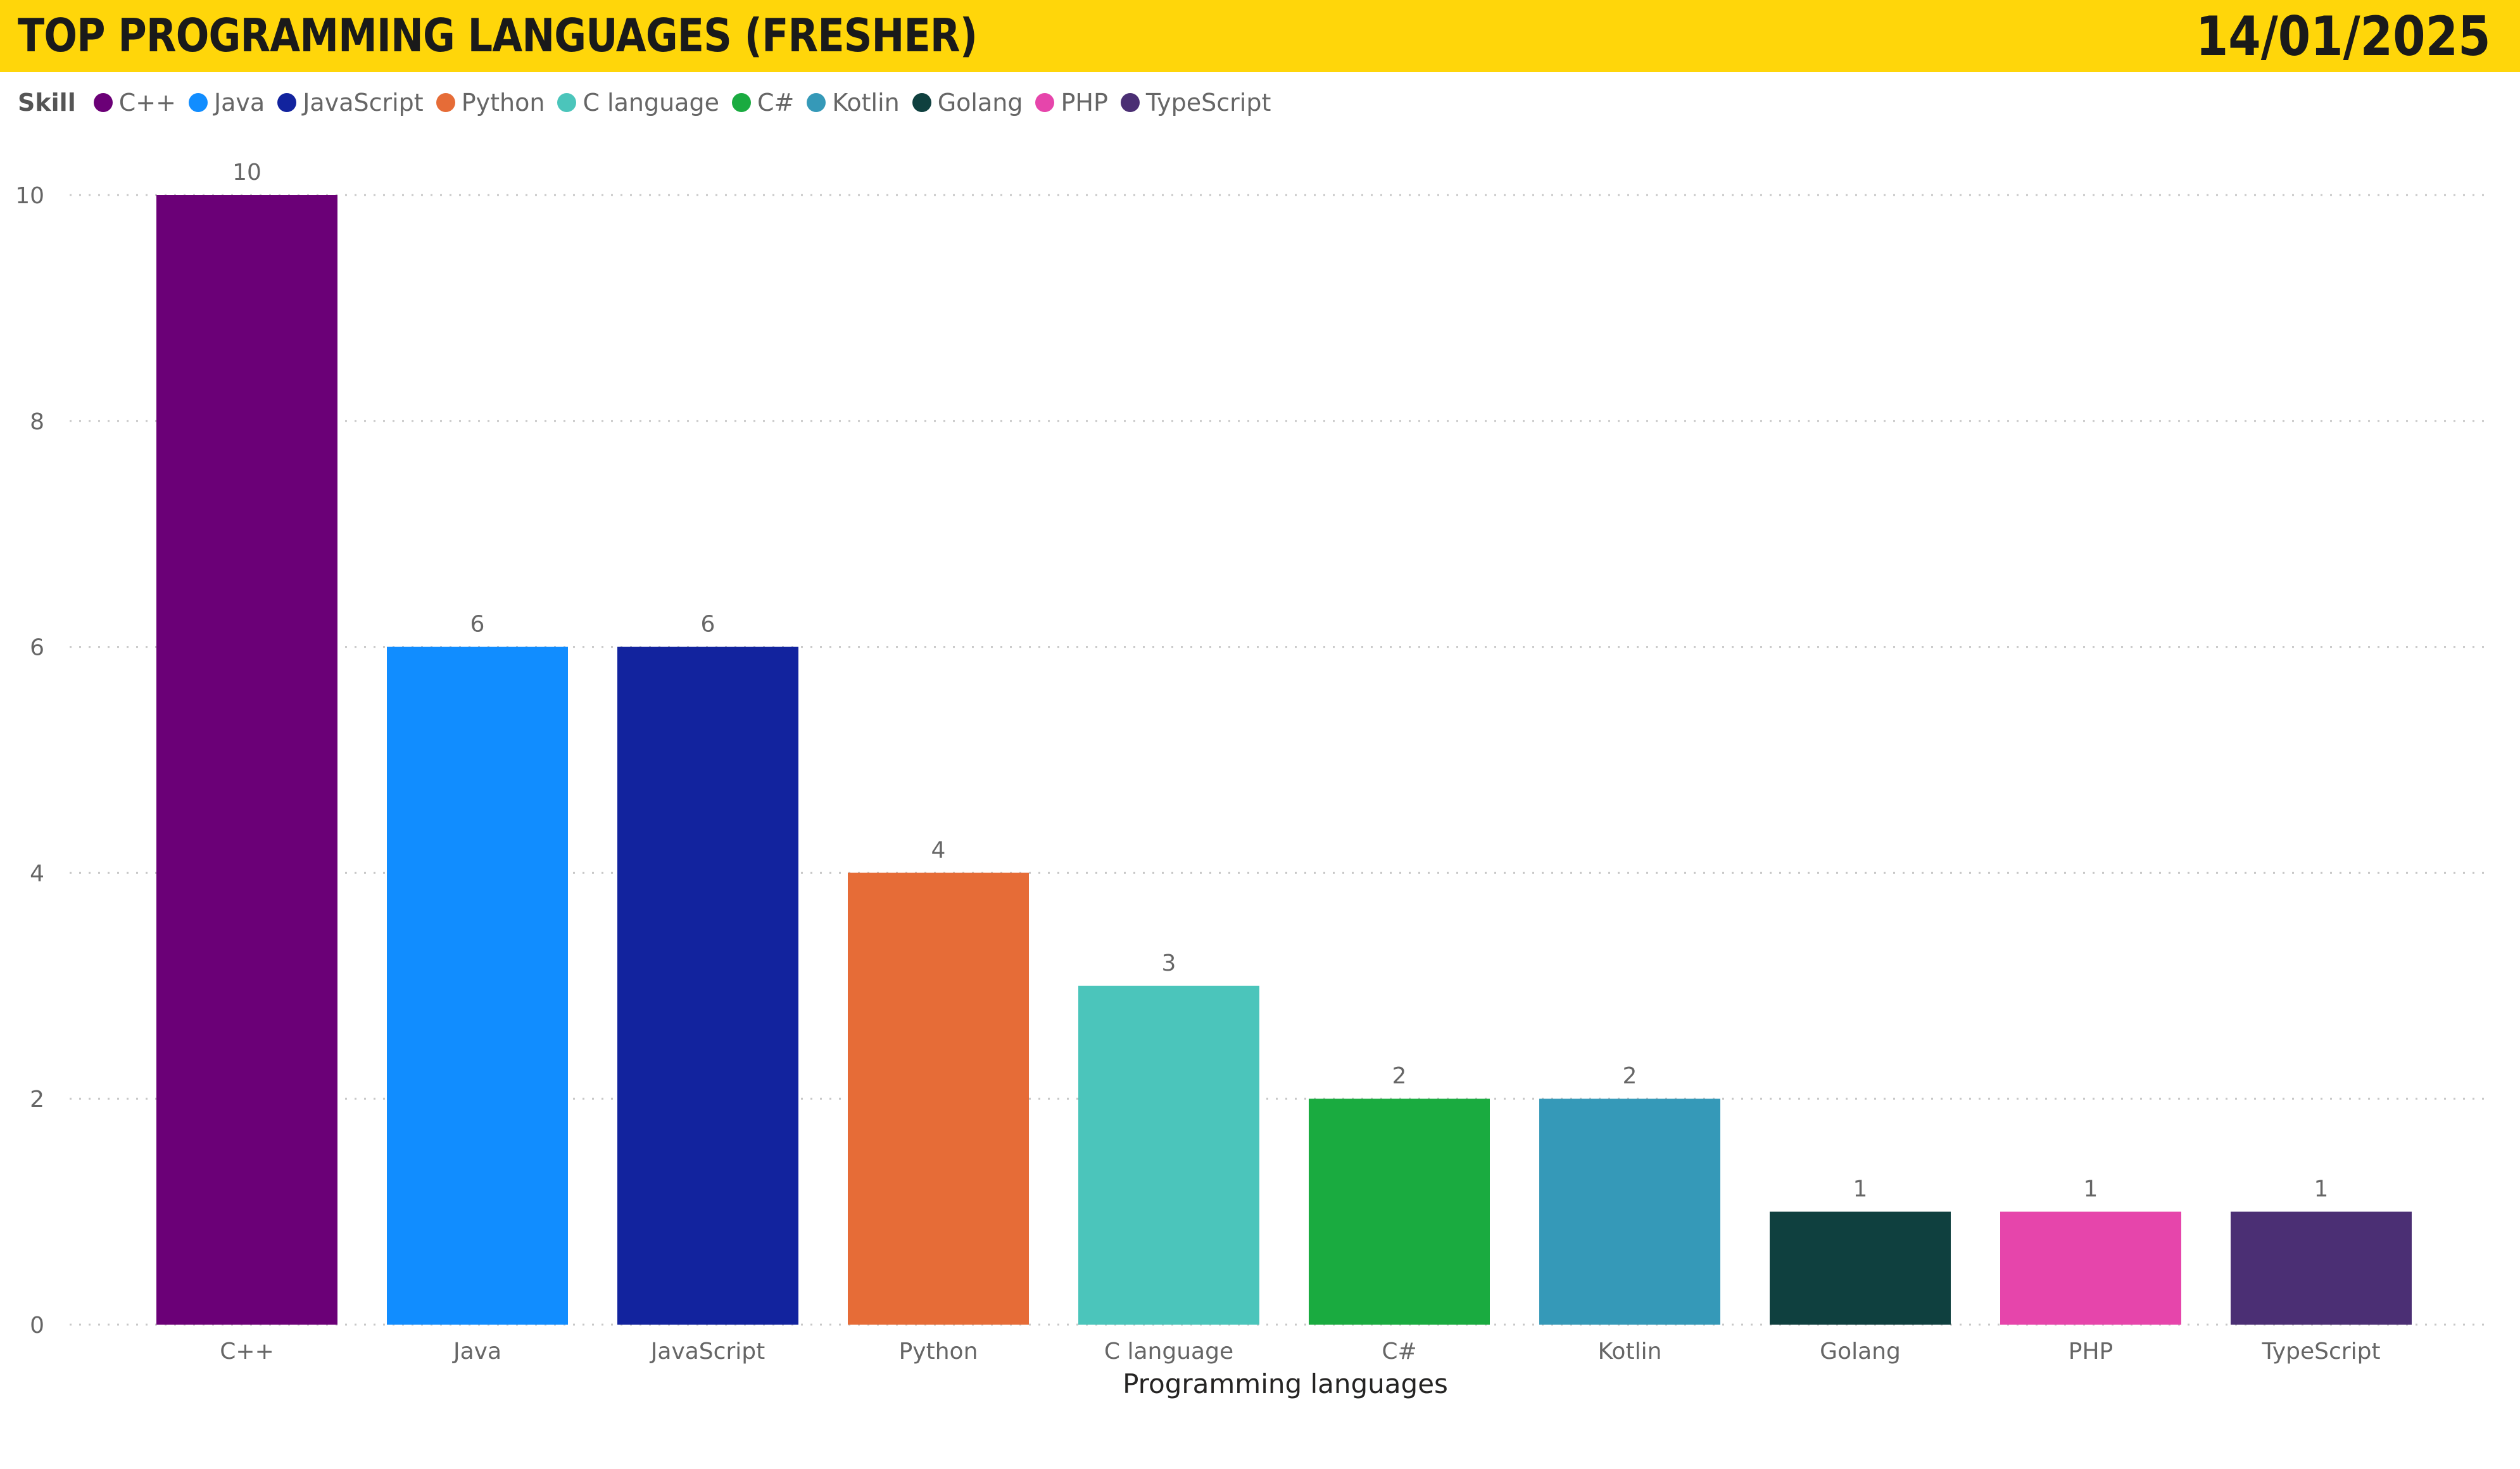 The width and height of the screenshot is (2520, 1469). I want to click on legend-label: Python, so click(503, 103).